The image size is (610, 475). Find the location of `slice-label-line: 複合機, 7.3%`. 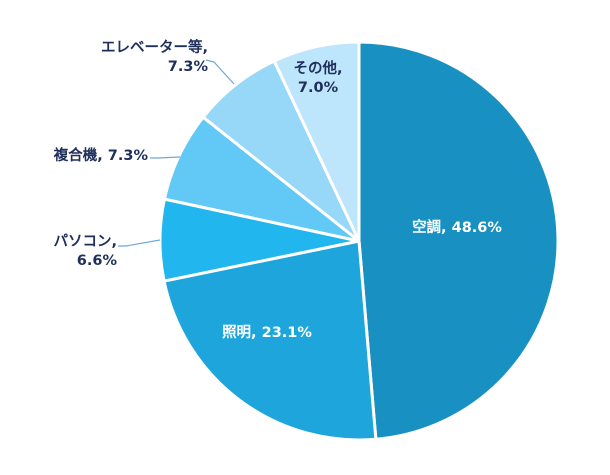

slice-label-line: 複合機, 7.3% is located at coordinates (101, 155).